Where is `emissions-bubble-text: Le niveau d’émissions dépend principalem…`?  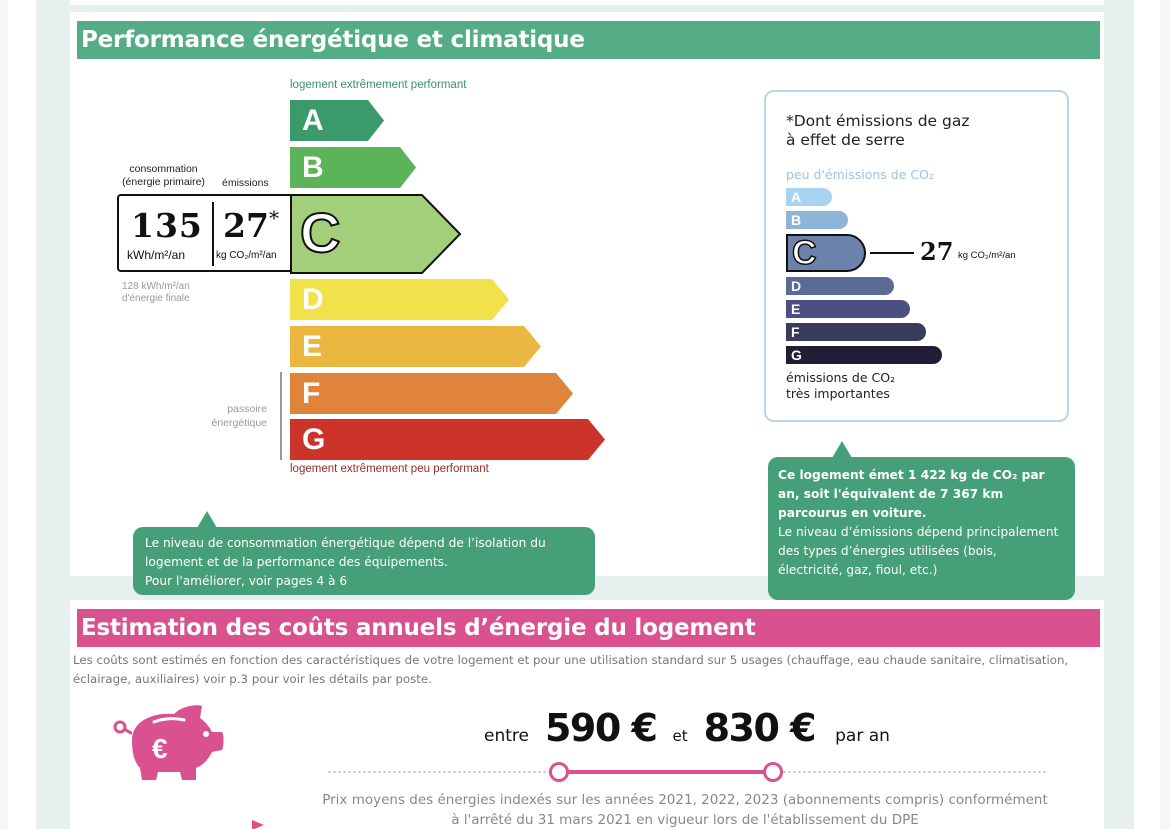 emissions-bubble-text: Le niveau d’émissions dépend principalem… is located at coordinates (918, 551).